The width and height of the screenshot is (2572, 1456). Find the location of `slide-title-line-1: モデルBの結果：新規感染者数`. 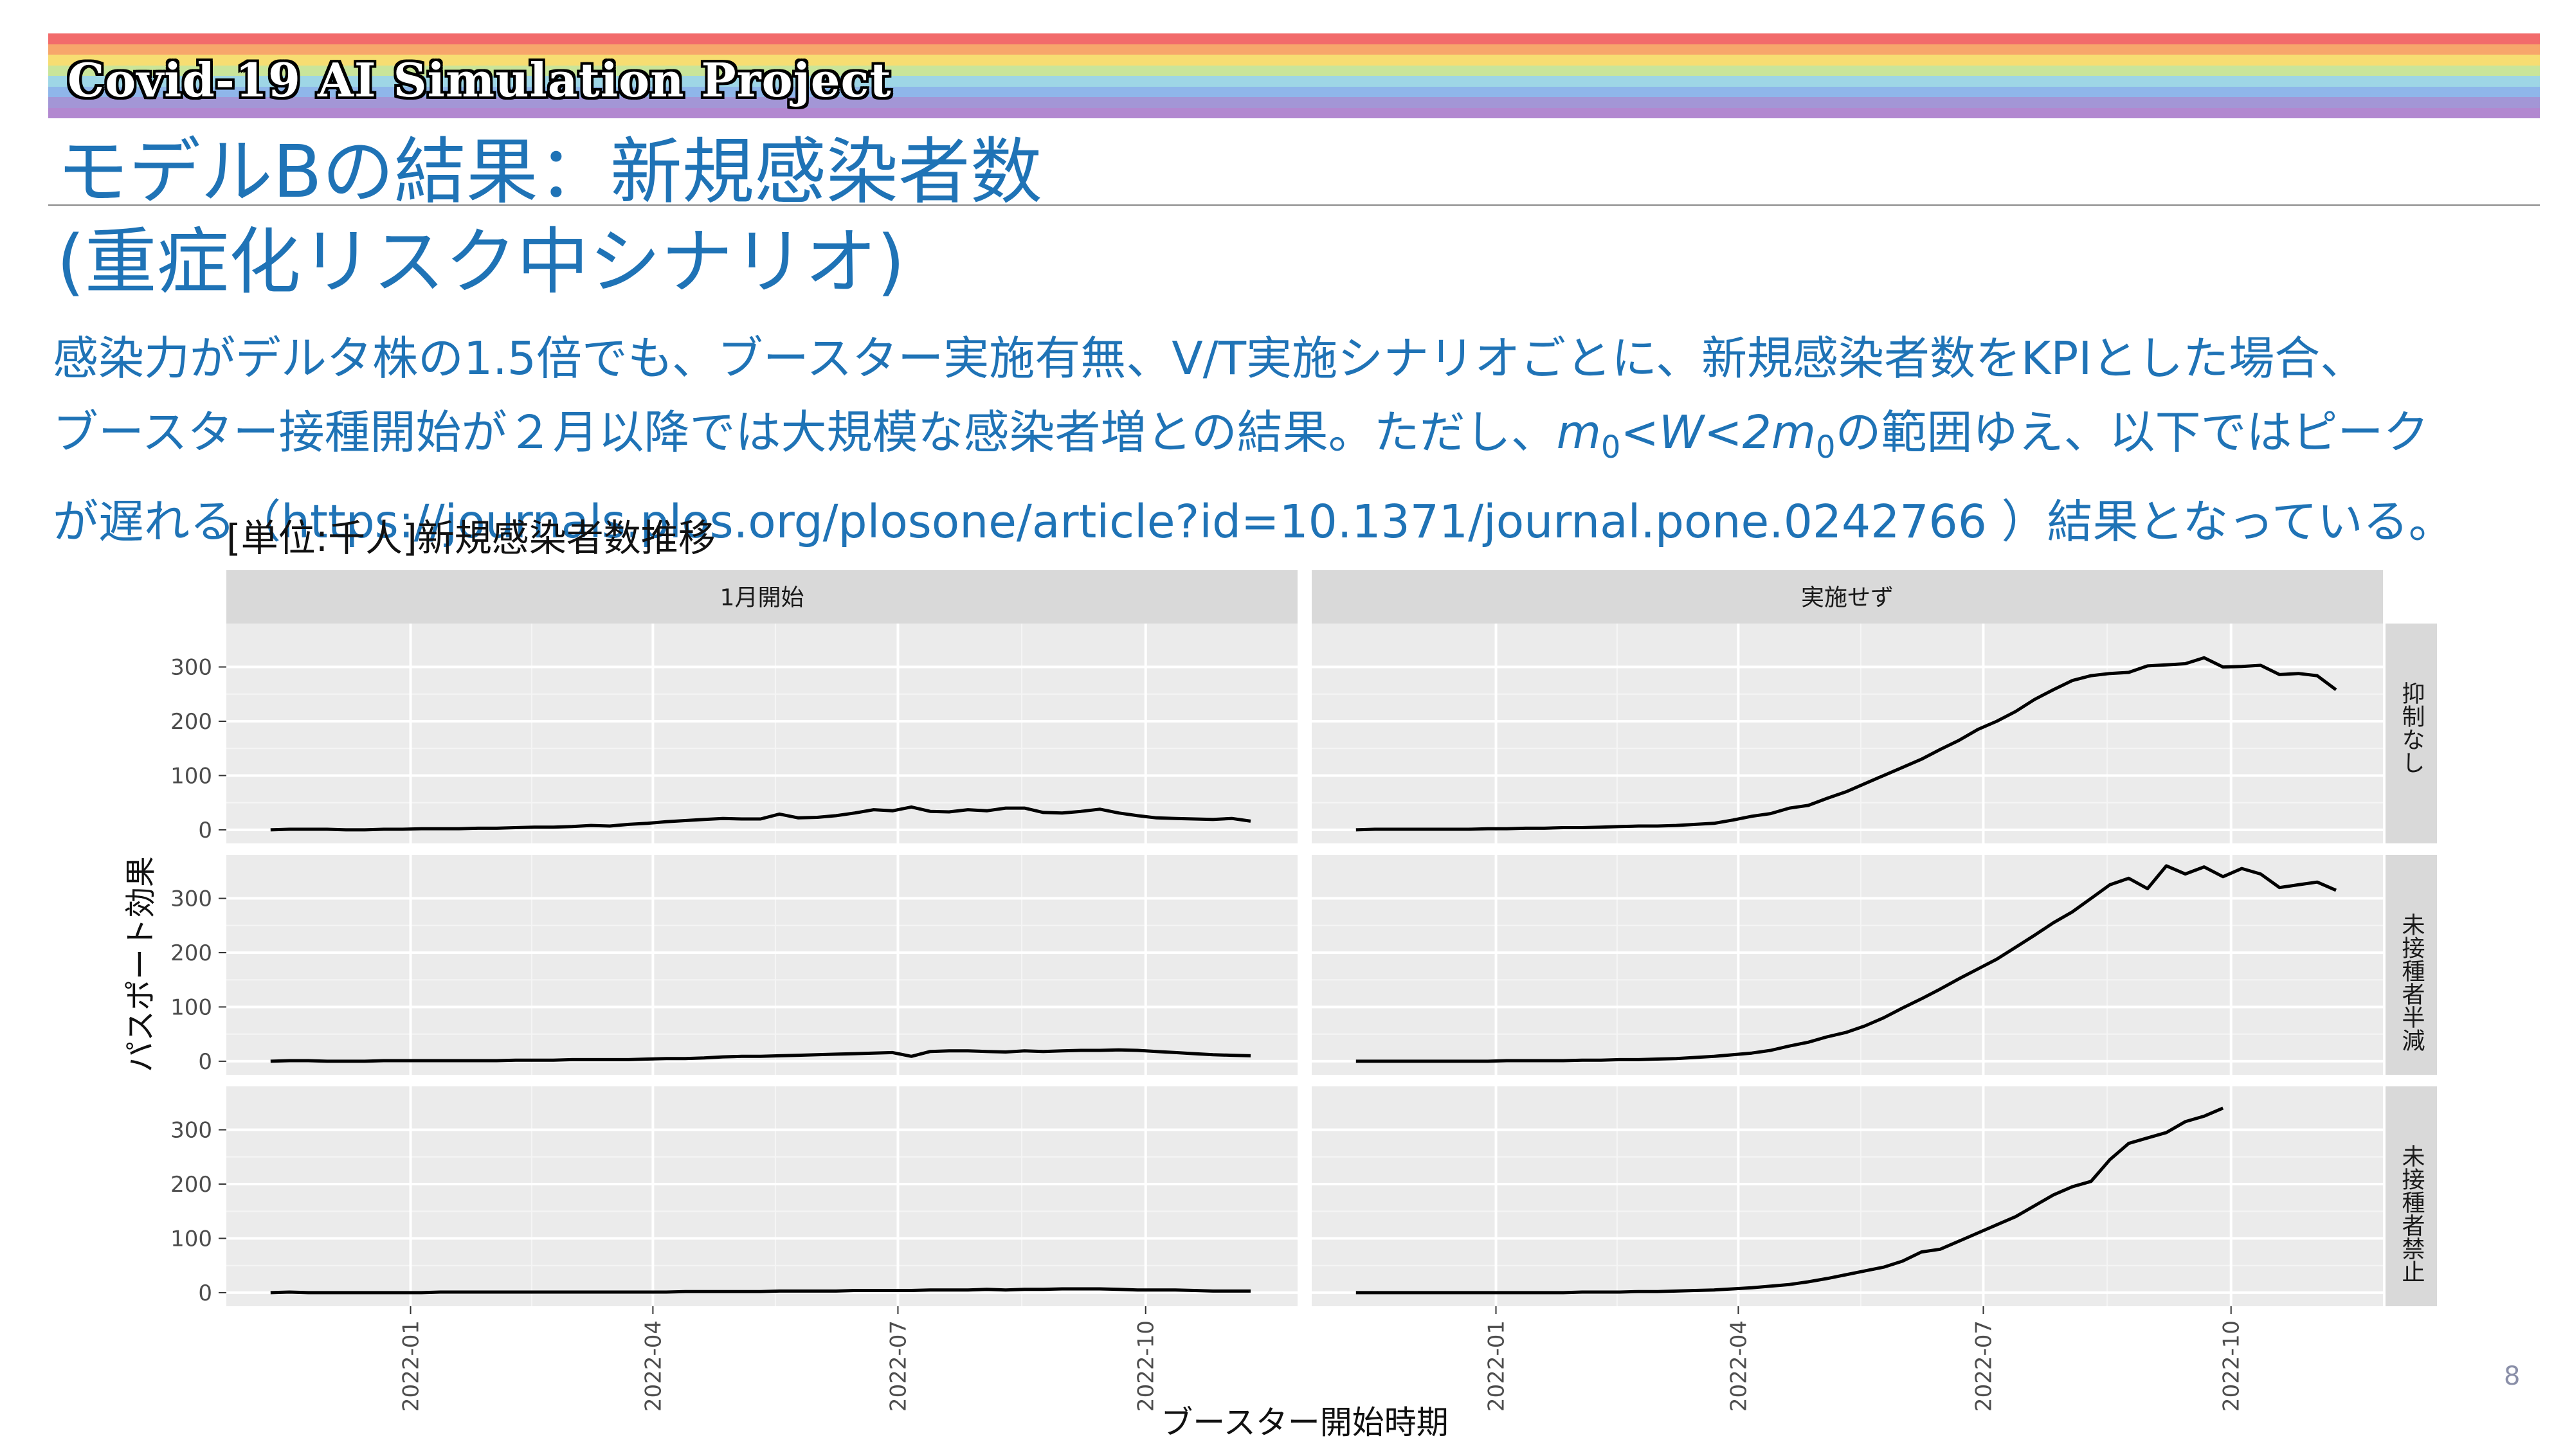

slide-title-line-1: モデルBの結果：新規感染者数 is located at coordinates (549, 172).